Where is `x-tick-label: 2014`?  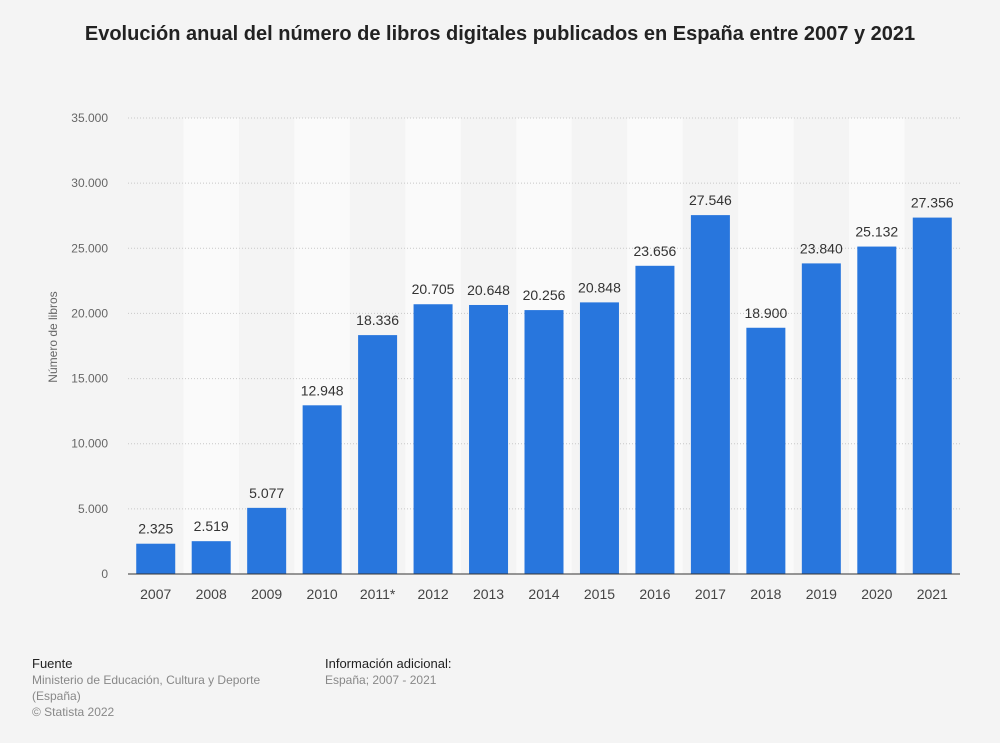
x-tick-label: 2014 is located at coordinates (543, 594).